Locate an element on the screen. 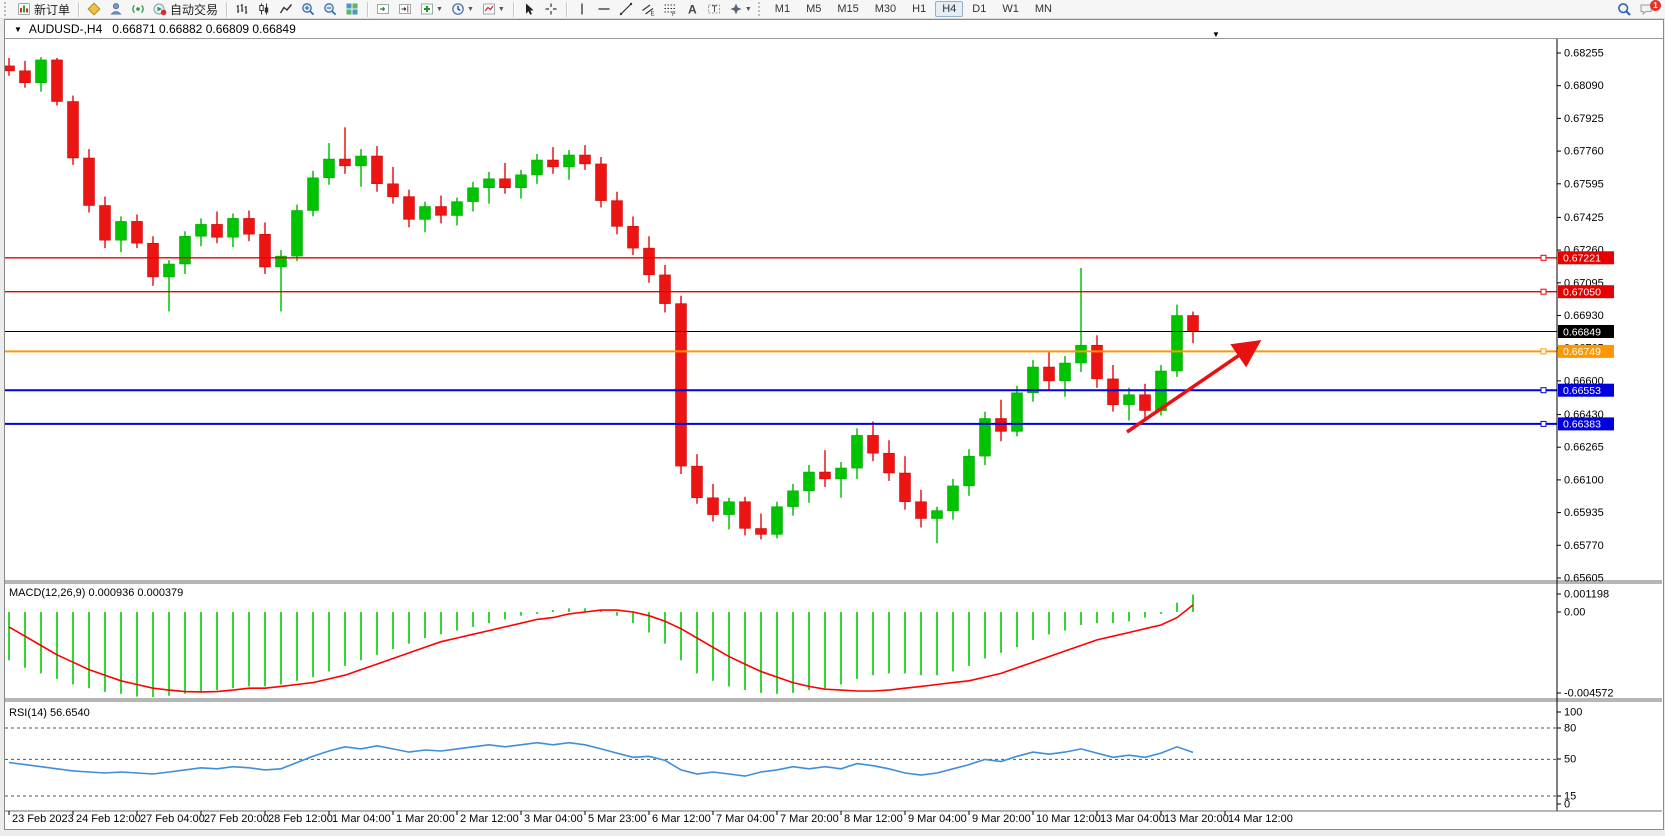 The width and height of the screenshot is (1665, 836). timeframe-toolbar: M1 M5 M15 M30 H1 H4 D1 W1 MN is located at coordinates (913, 9).